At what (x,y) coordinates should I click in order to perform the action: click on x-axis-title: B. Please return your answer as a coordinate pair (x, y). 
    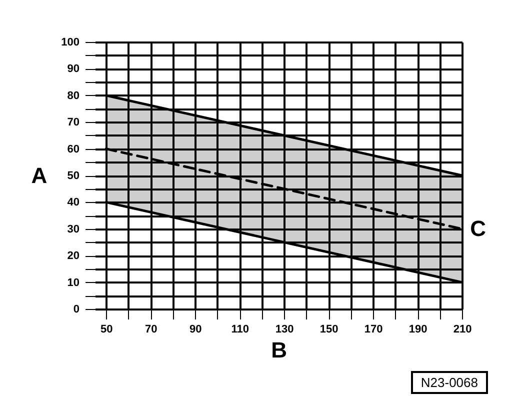
    Looking at the image, I should click on (279, 350).